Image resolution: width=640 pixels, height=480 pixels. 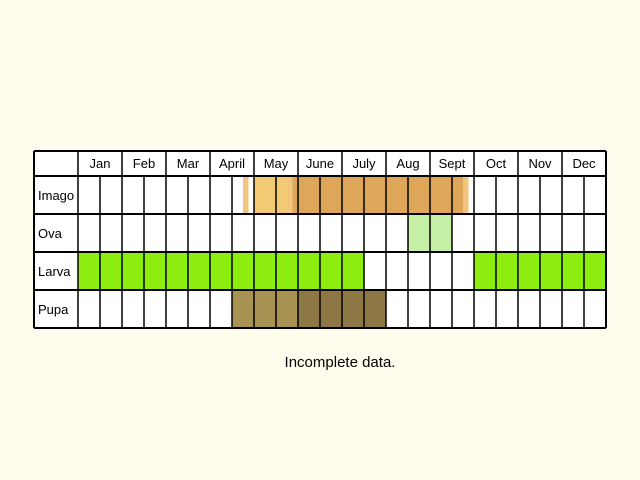 What do you see at coordinates (377, 195) in the screenshot?
I see `segment-imago-peak` at bounding box center [377, 195].